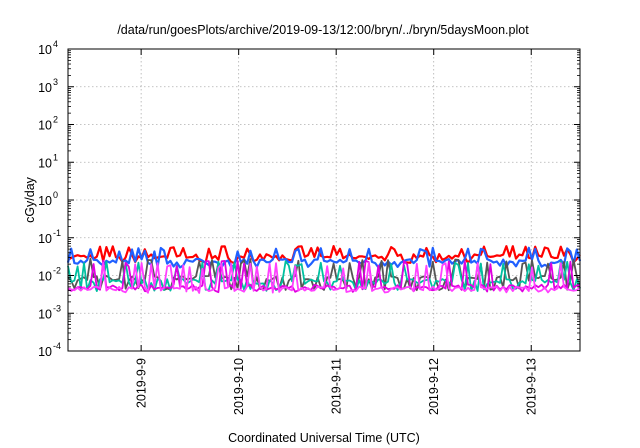 The height and width of the screenshot is (448, 640). Describe the element at coordinates (324, 438) in the screenshot. I see `x-axis-label: Coordinated Universal Time (UTC)` at that location.